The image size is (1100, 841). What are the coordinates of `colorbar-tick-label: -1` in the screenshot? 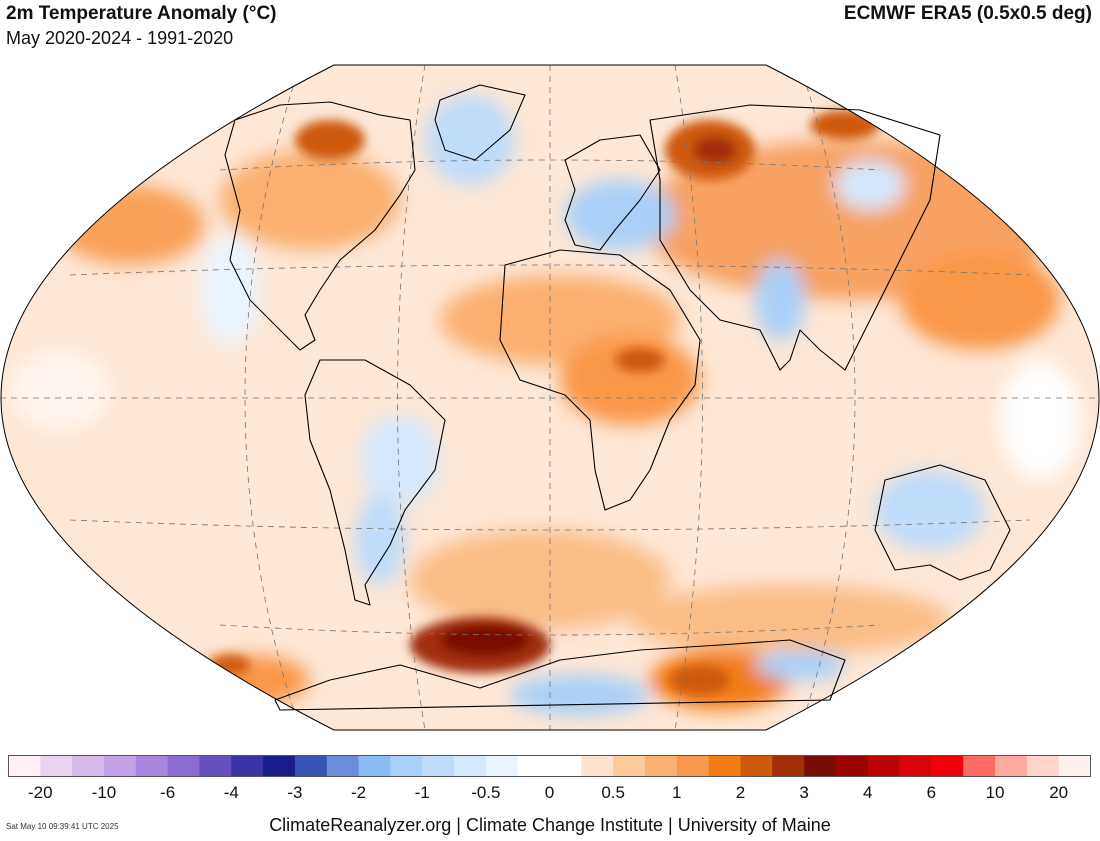 It's located at (422, 792).